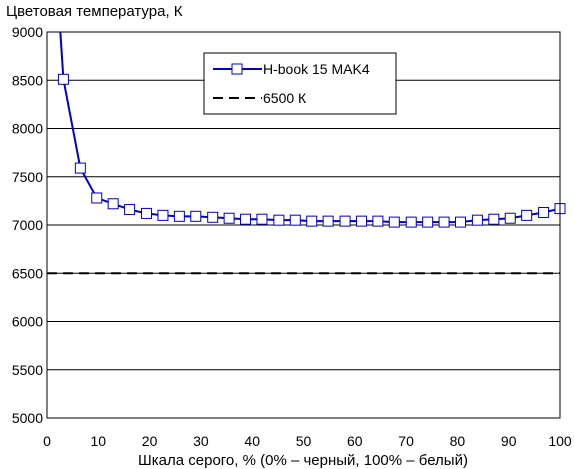 The width and height of the screenshot is (574, 469). I want to click on x-tick-label: 60, so click(355, 441).